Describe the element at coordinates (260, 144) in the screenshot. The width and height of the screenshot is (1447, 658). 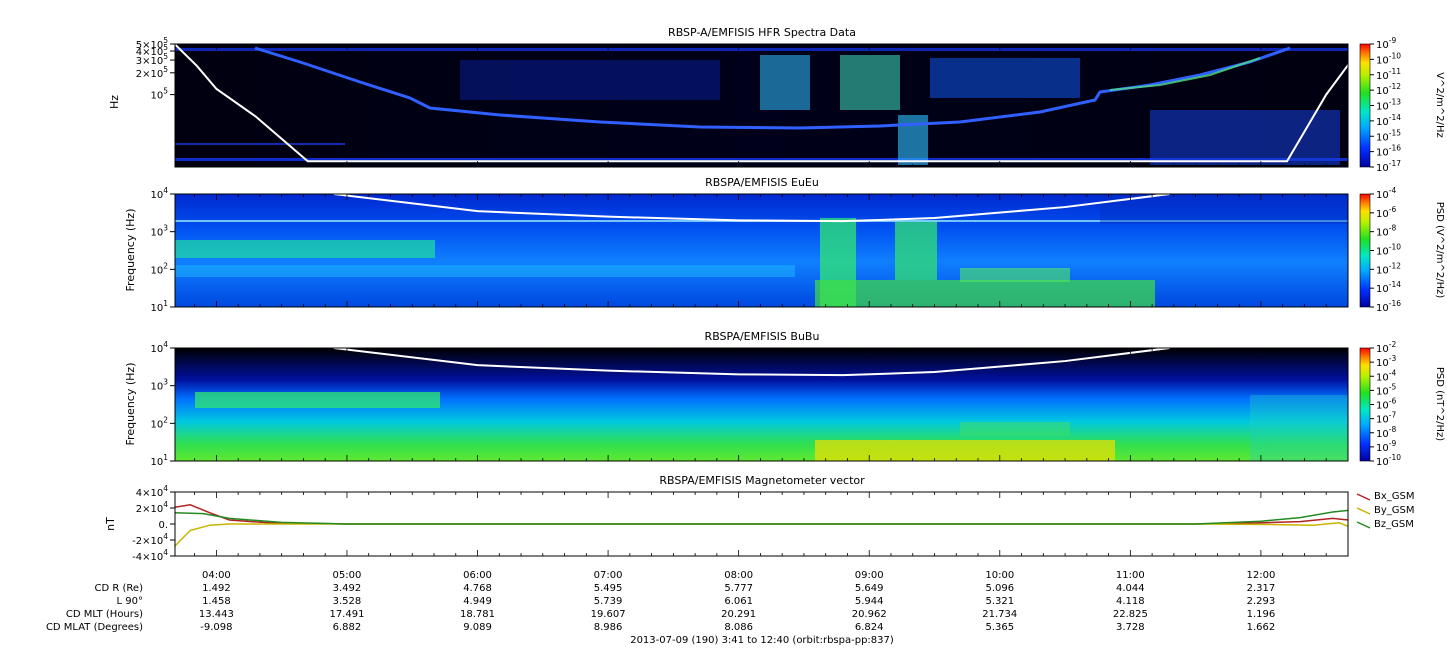
I see `hfr-band-line` at that location.